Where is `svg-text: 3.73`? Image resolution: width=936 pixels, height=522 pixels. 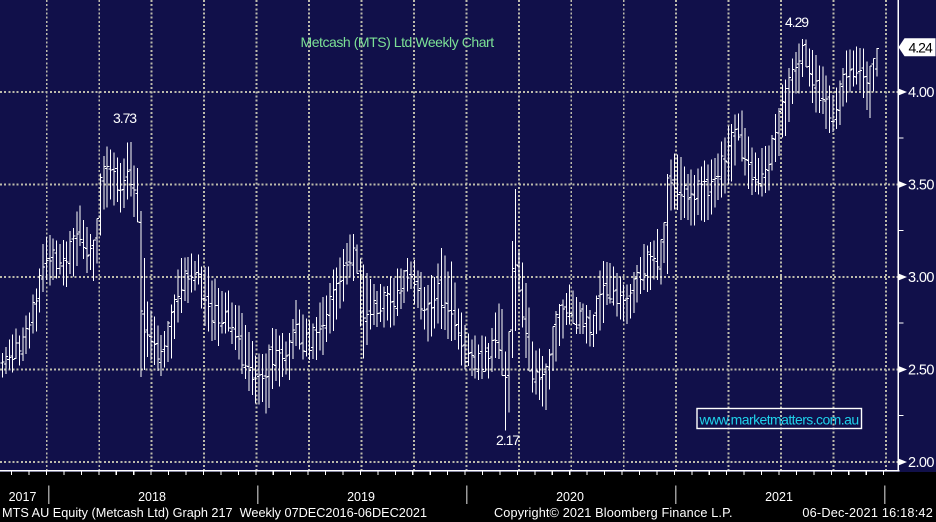 svg-text: 3.73 is located at coordinates (125, 118).